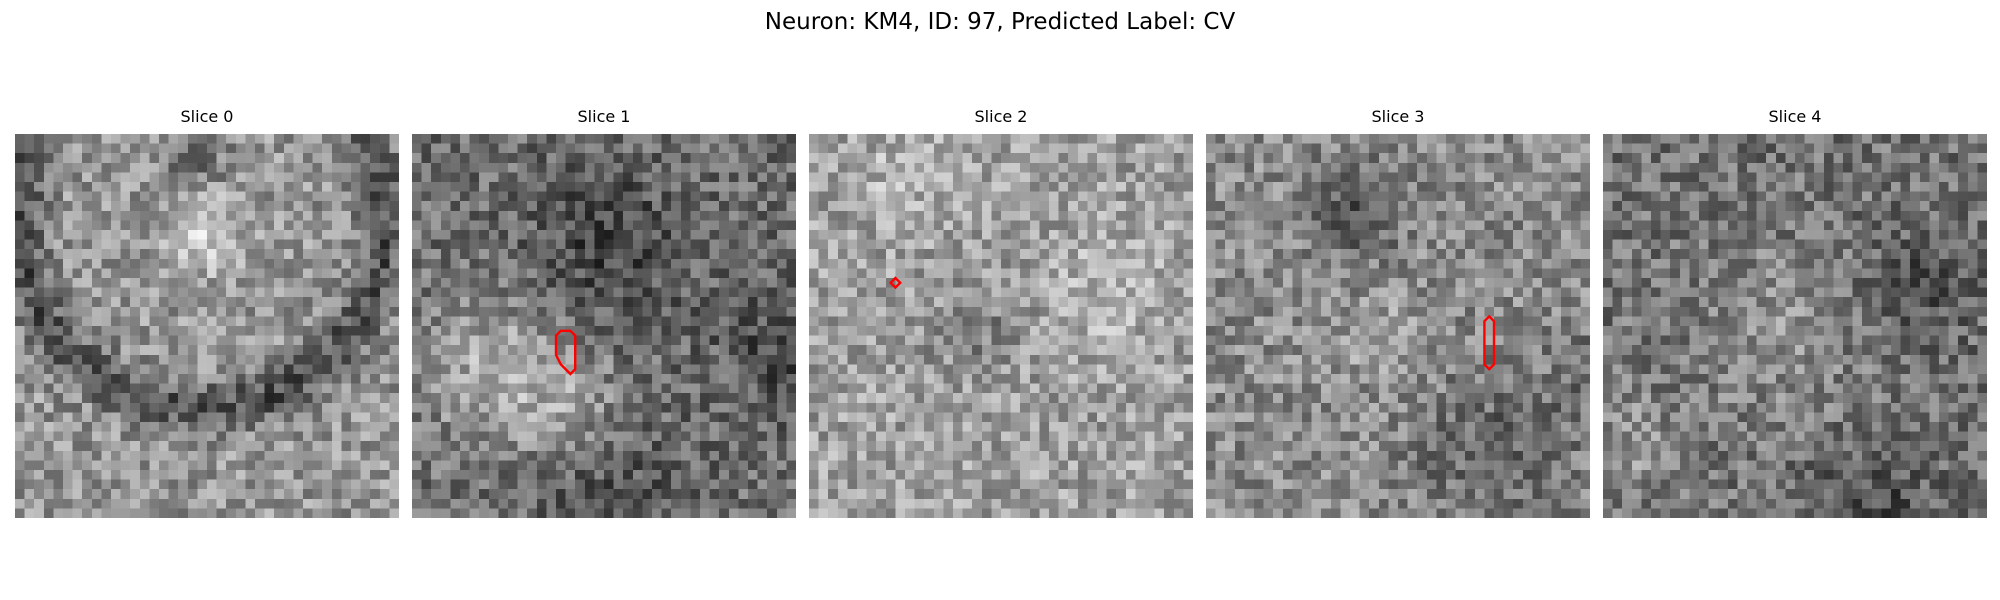  I want to click on slice-title: Slice 2, so click(1001, 116).